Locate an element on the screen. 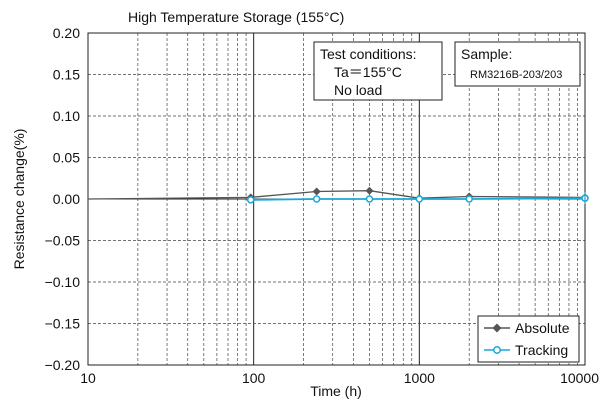 The height and width of the screenshot is (402, 613). test-conditions-line-3: No load is located at coordinates (358, 90).